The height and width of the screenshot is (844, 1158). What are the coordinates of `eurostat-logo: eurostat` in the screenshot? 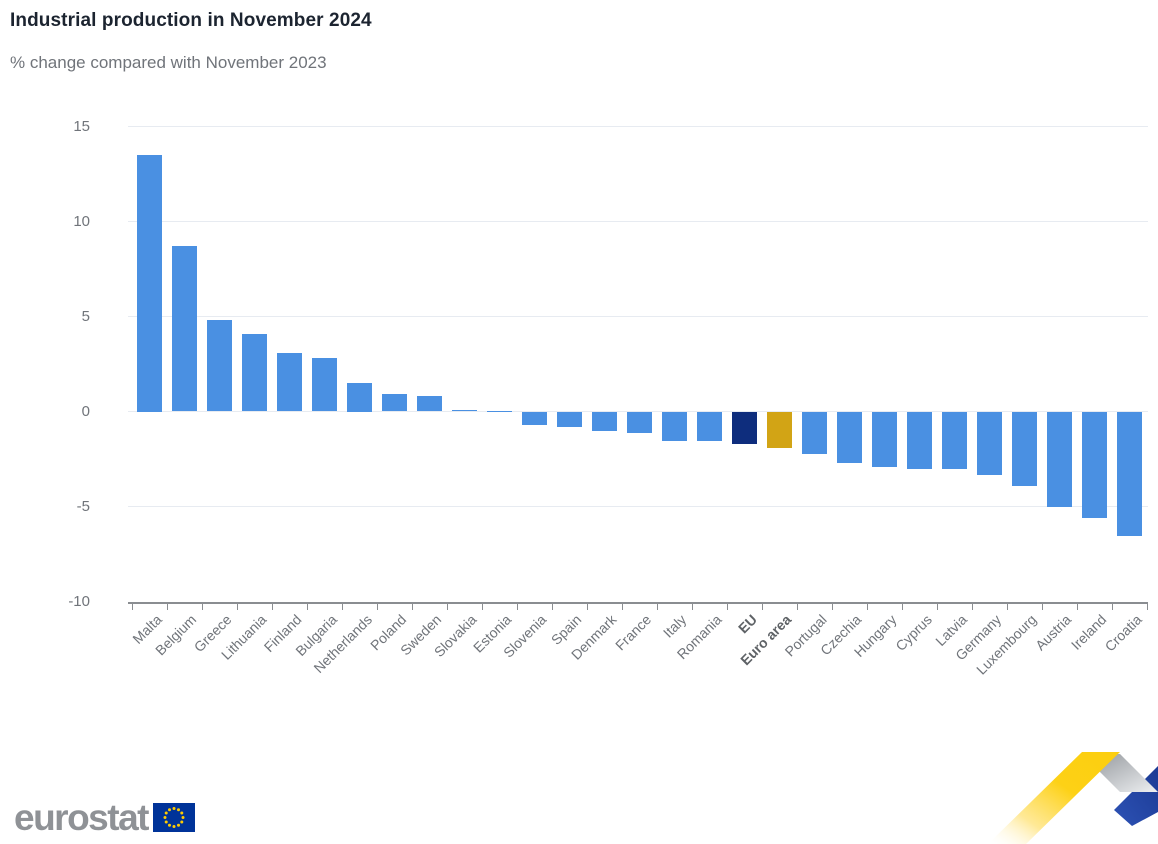 It's located at (104, 817).